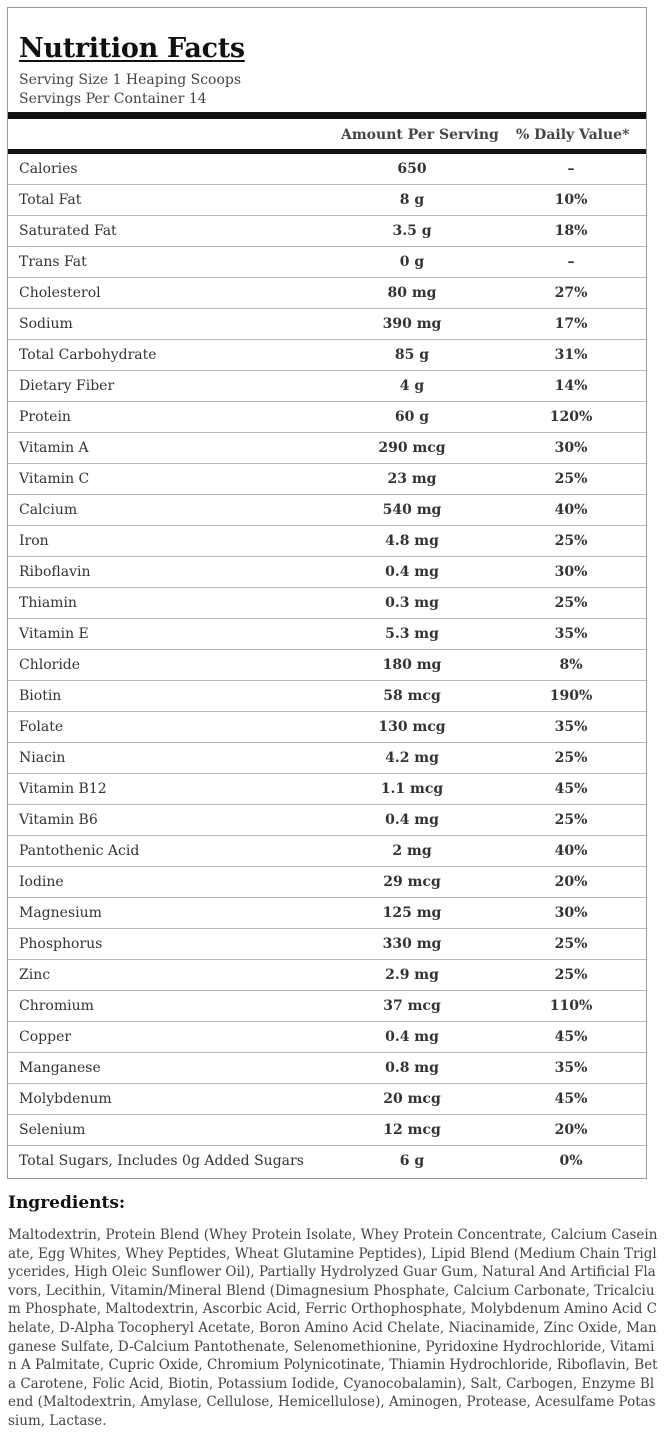 The width and height of the screenshot is (667, 1453). I want to click on nutrient-name: Pantothenic Acid, so click(79, 851).